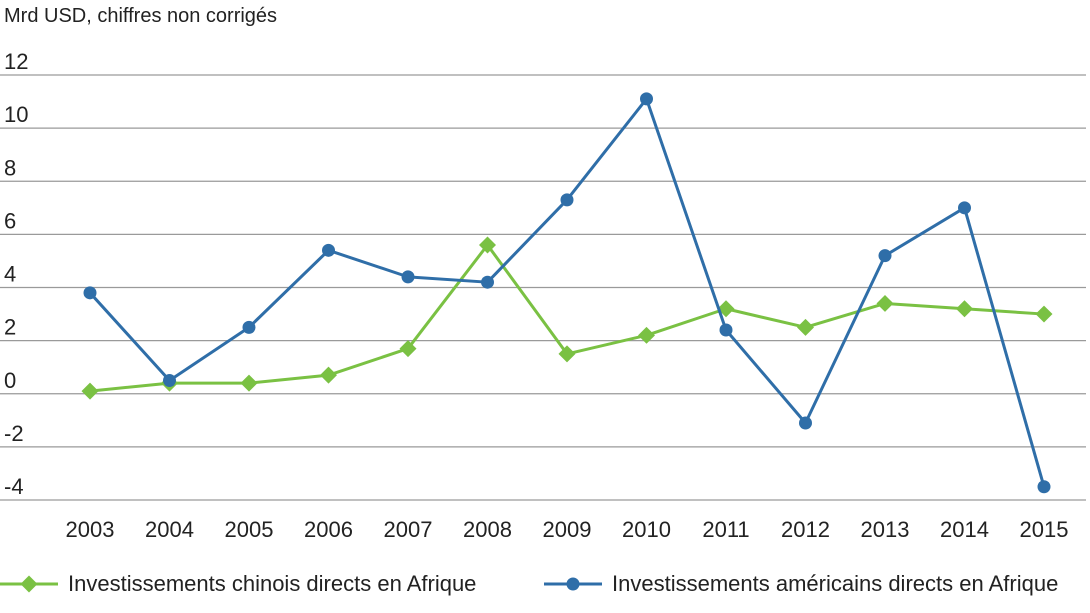  What do you see at coordinates (249, 529) in the screenshot?
I see `x-tick-label: 2005` at bounding box center [249, 529].